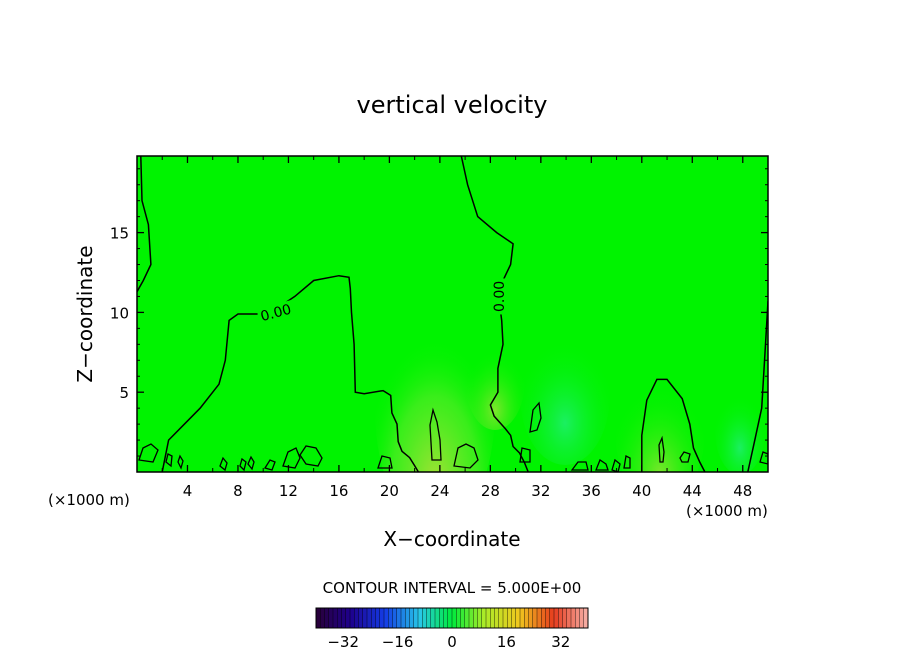  Describe the element at coordinates (452, 105) in the screenshot. I see `chart-title: vertical velocity` at that location.